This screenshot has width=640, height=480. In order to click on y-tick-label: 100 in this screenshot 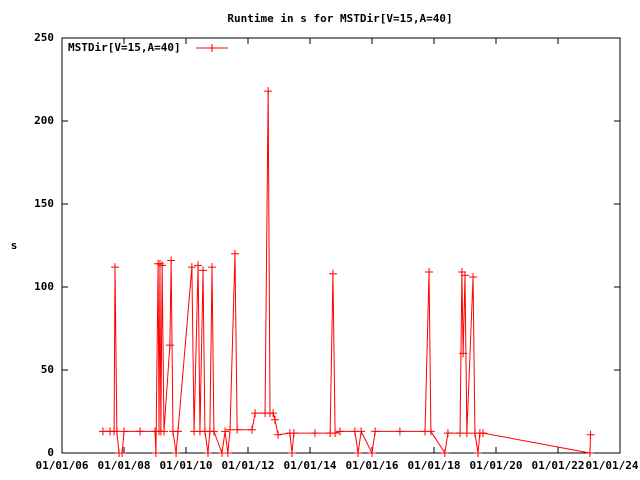, I will do `click(44, 286)`.